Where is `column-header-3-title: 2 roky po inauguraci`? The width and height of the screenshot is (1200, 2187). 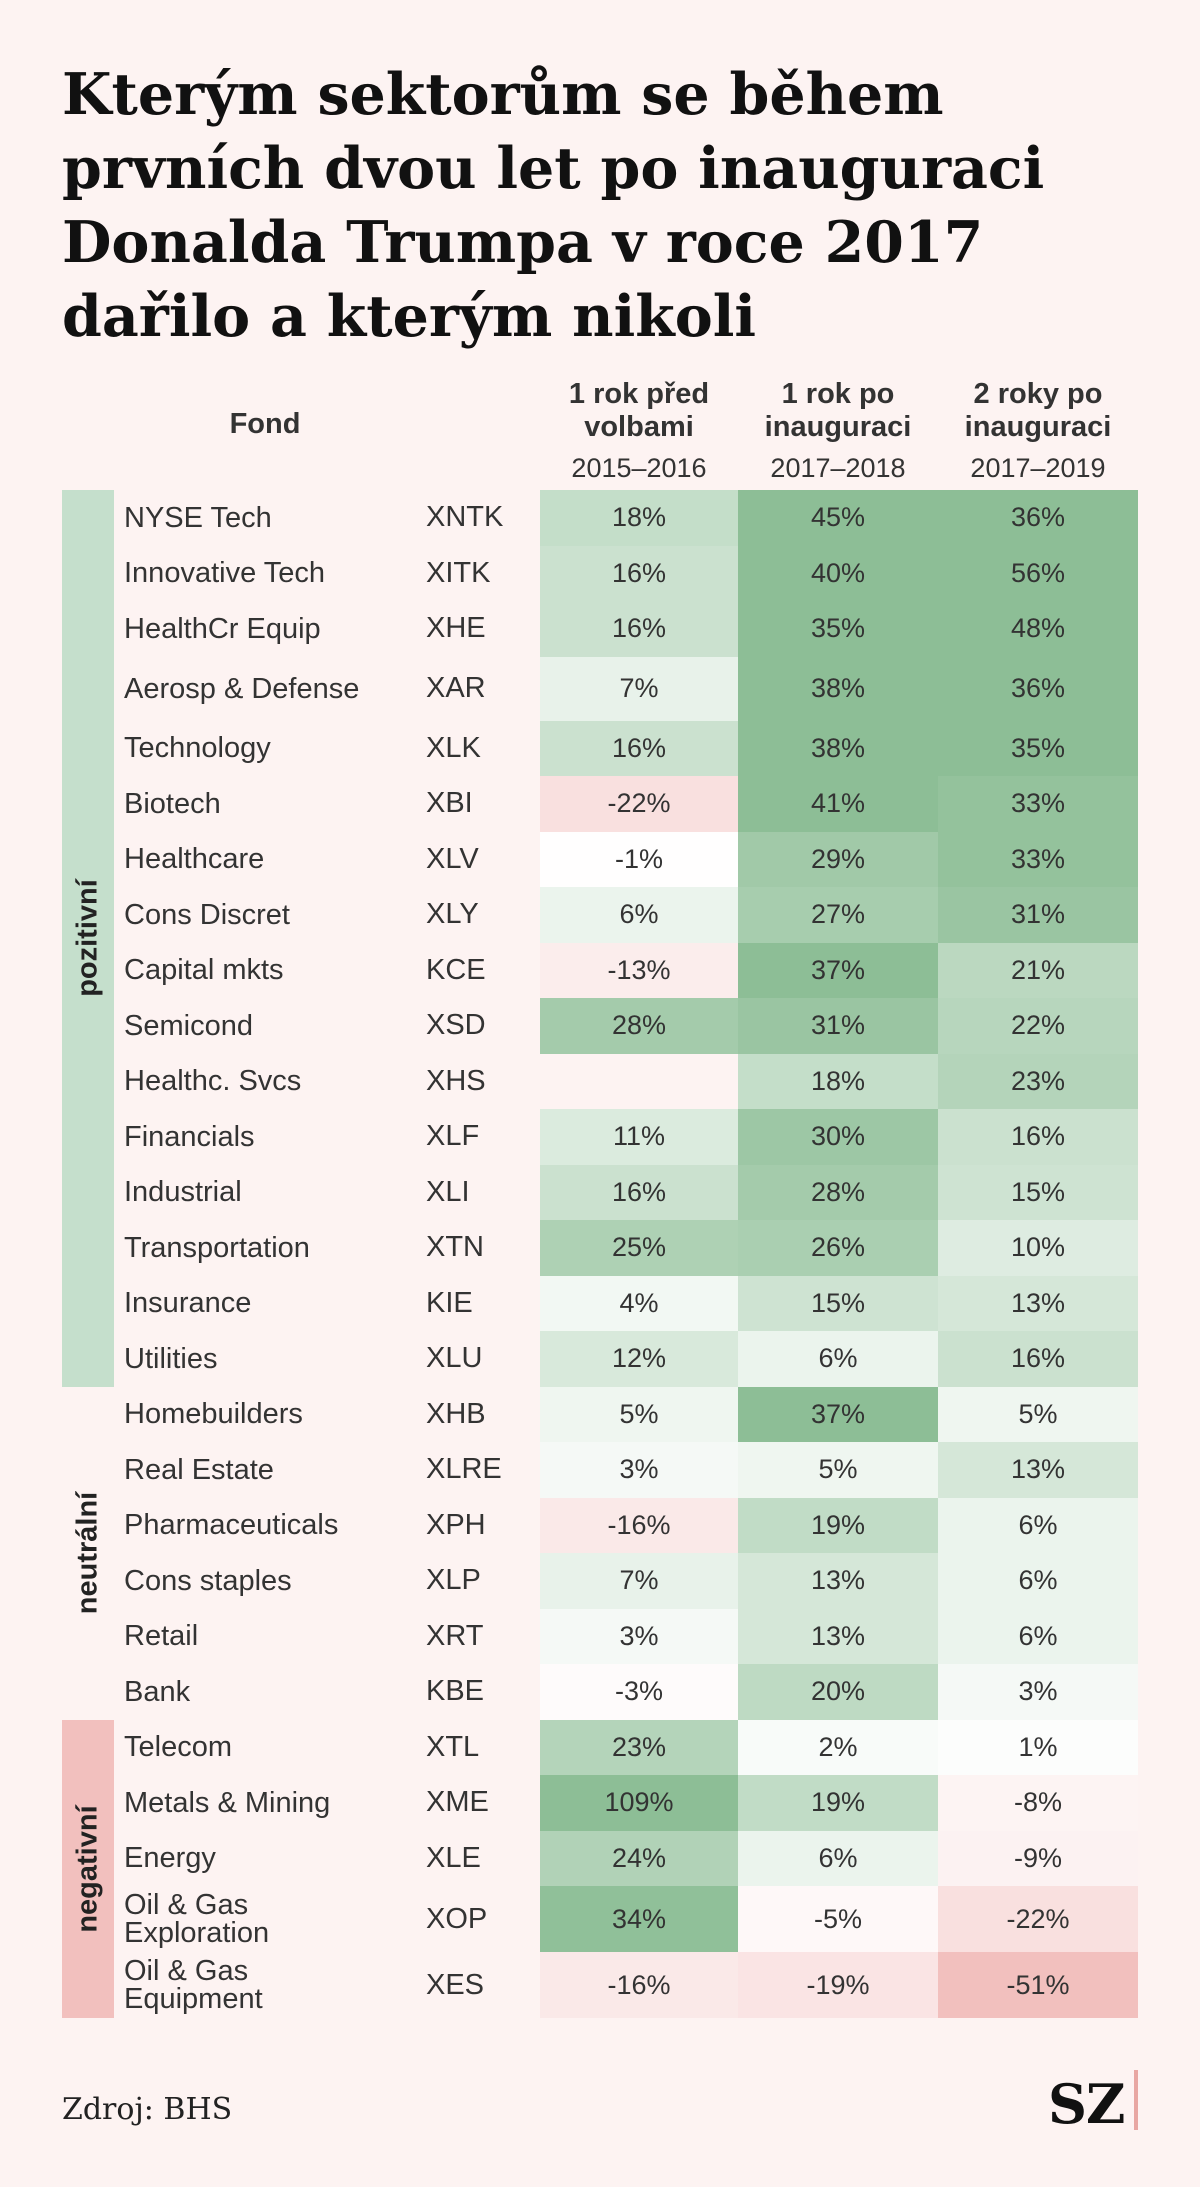
column-header-3-title: 2 roky po inauguraci is located at coordinates (1038, 410).